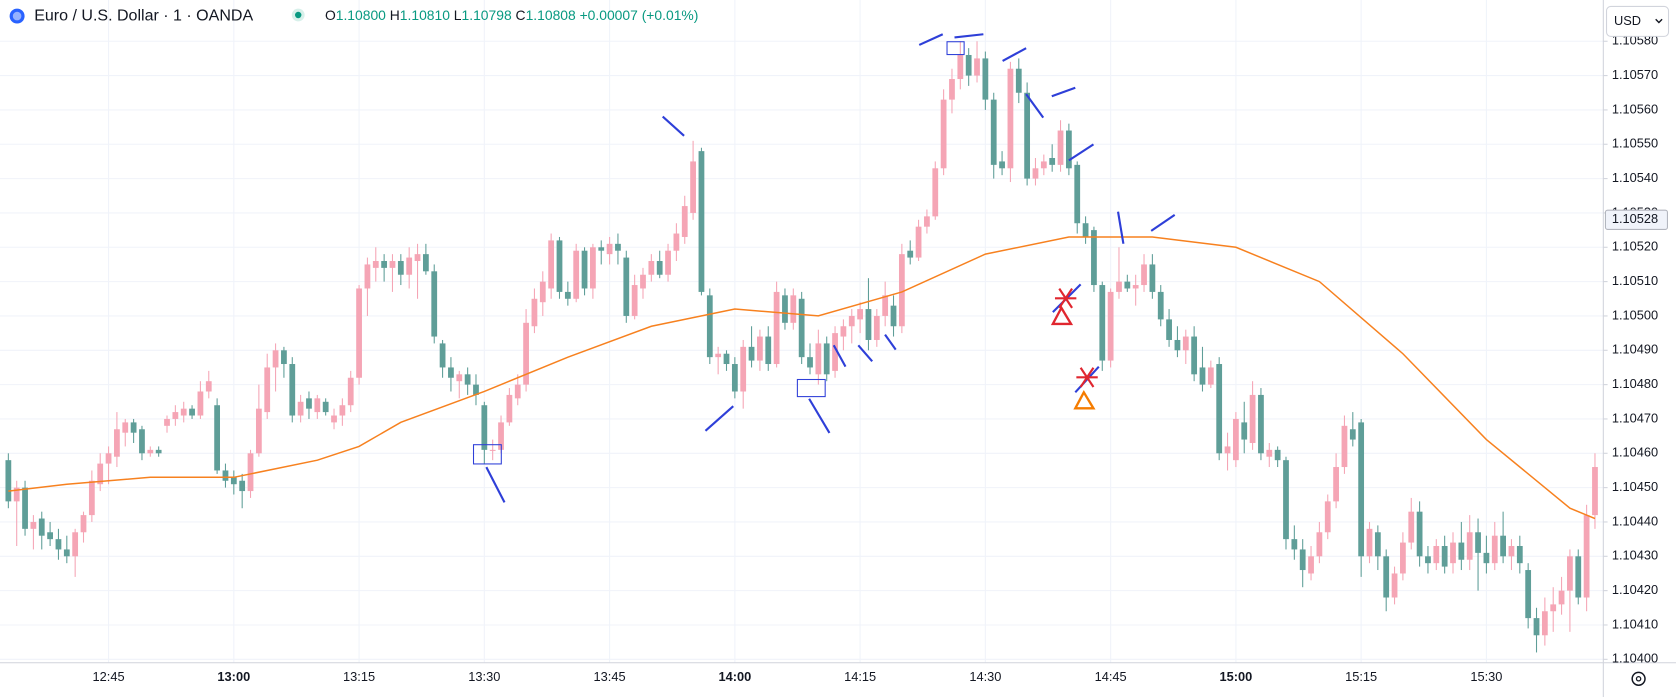  Describe the element at coordinates (734, 676) in the screenshot. I see `x-tick-label: 14:00` at that location.